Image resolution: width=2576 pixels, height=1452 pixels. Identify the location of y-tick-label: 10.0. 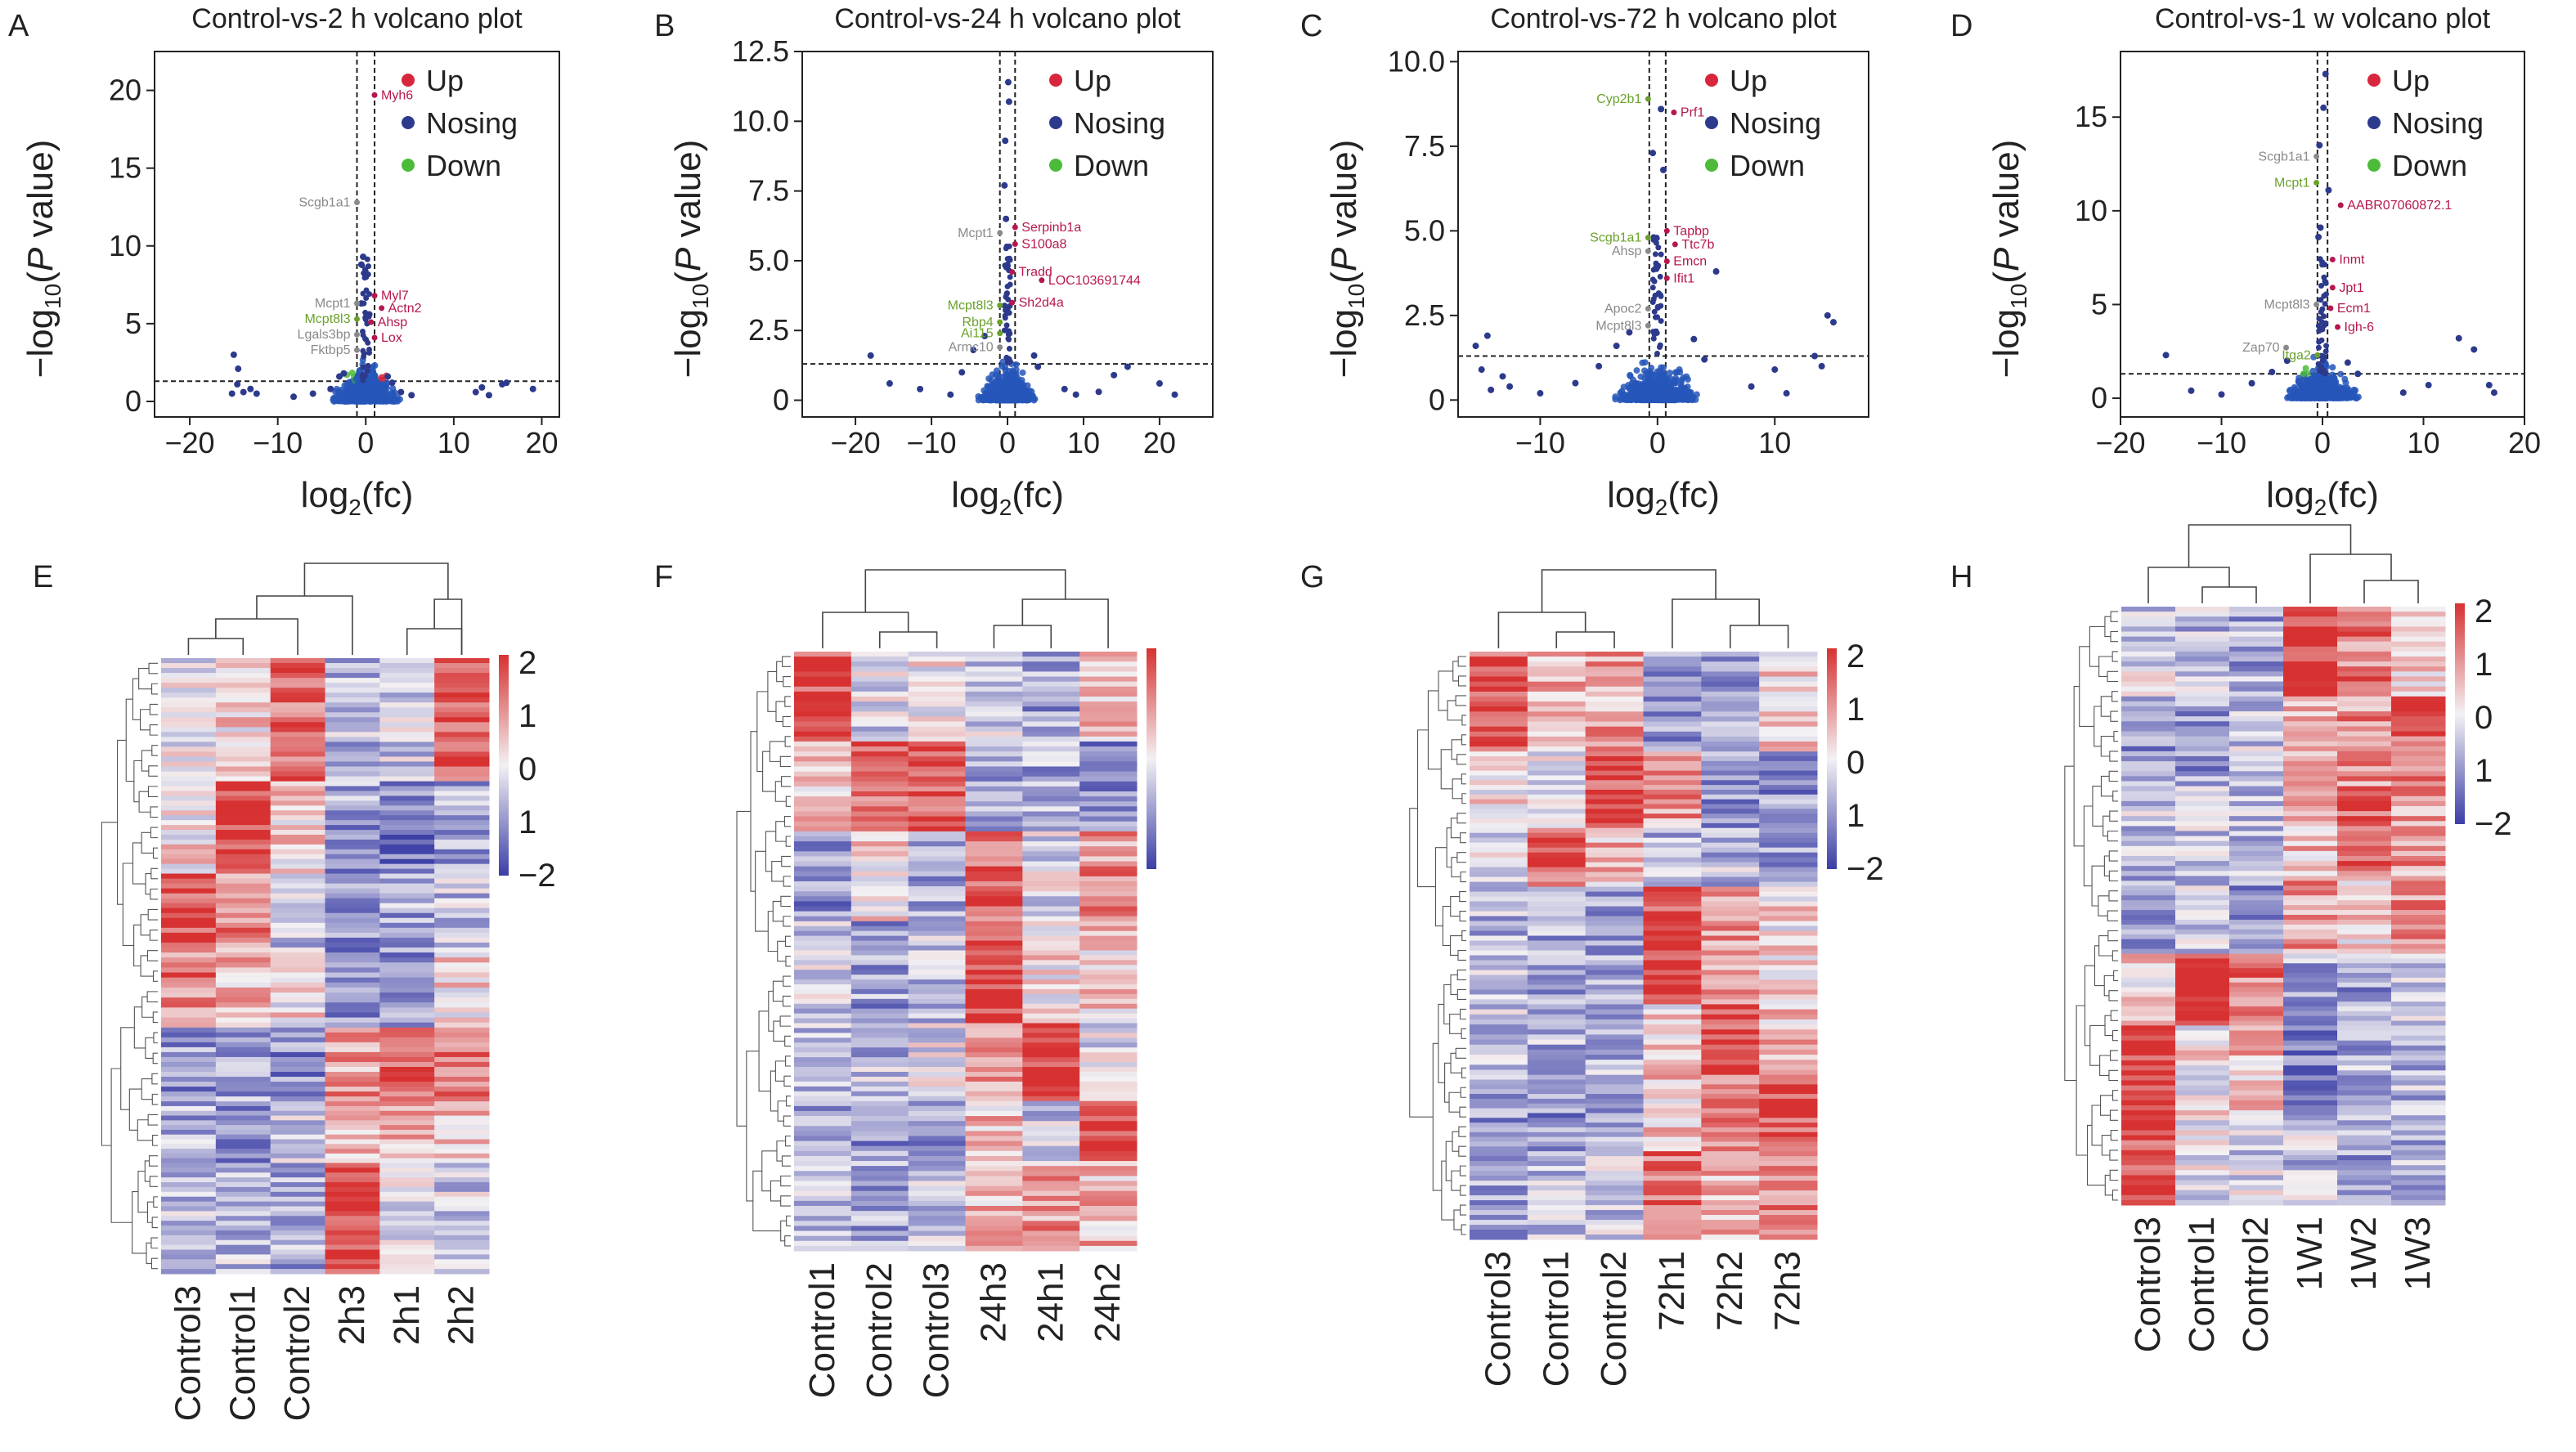
(760, 120).